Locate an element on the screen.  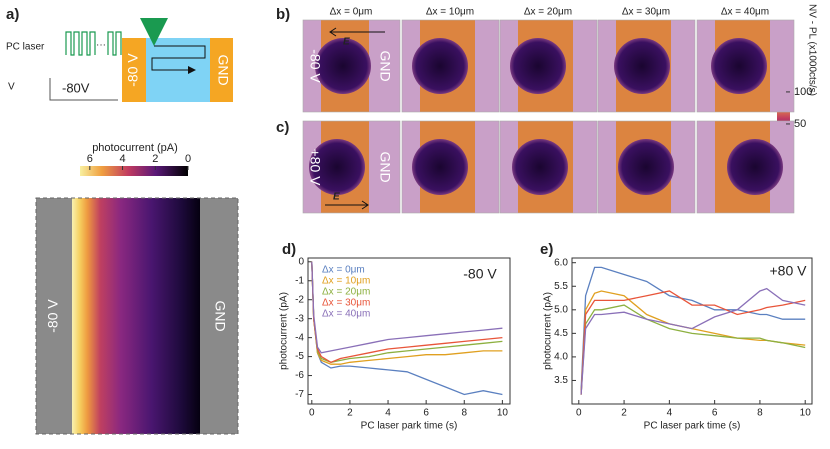
bias-label: +80 V is located at coordinates (315, 168).